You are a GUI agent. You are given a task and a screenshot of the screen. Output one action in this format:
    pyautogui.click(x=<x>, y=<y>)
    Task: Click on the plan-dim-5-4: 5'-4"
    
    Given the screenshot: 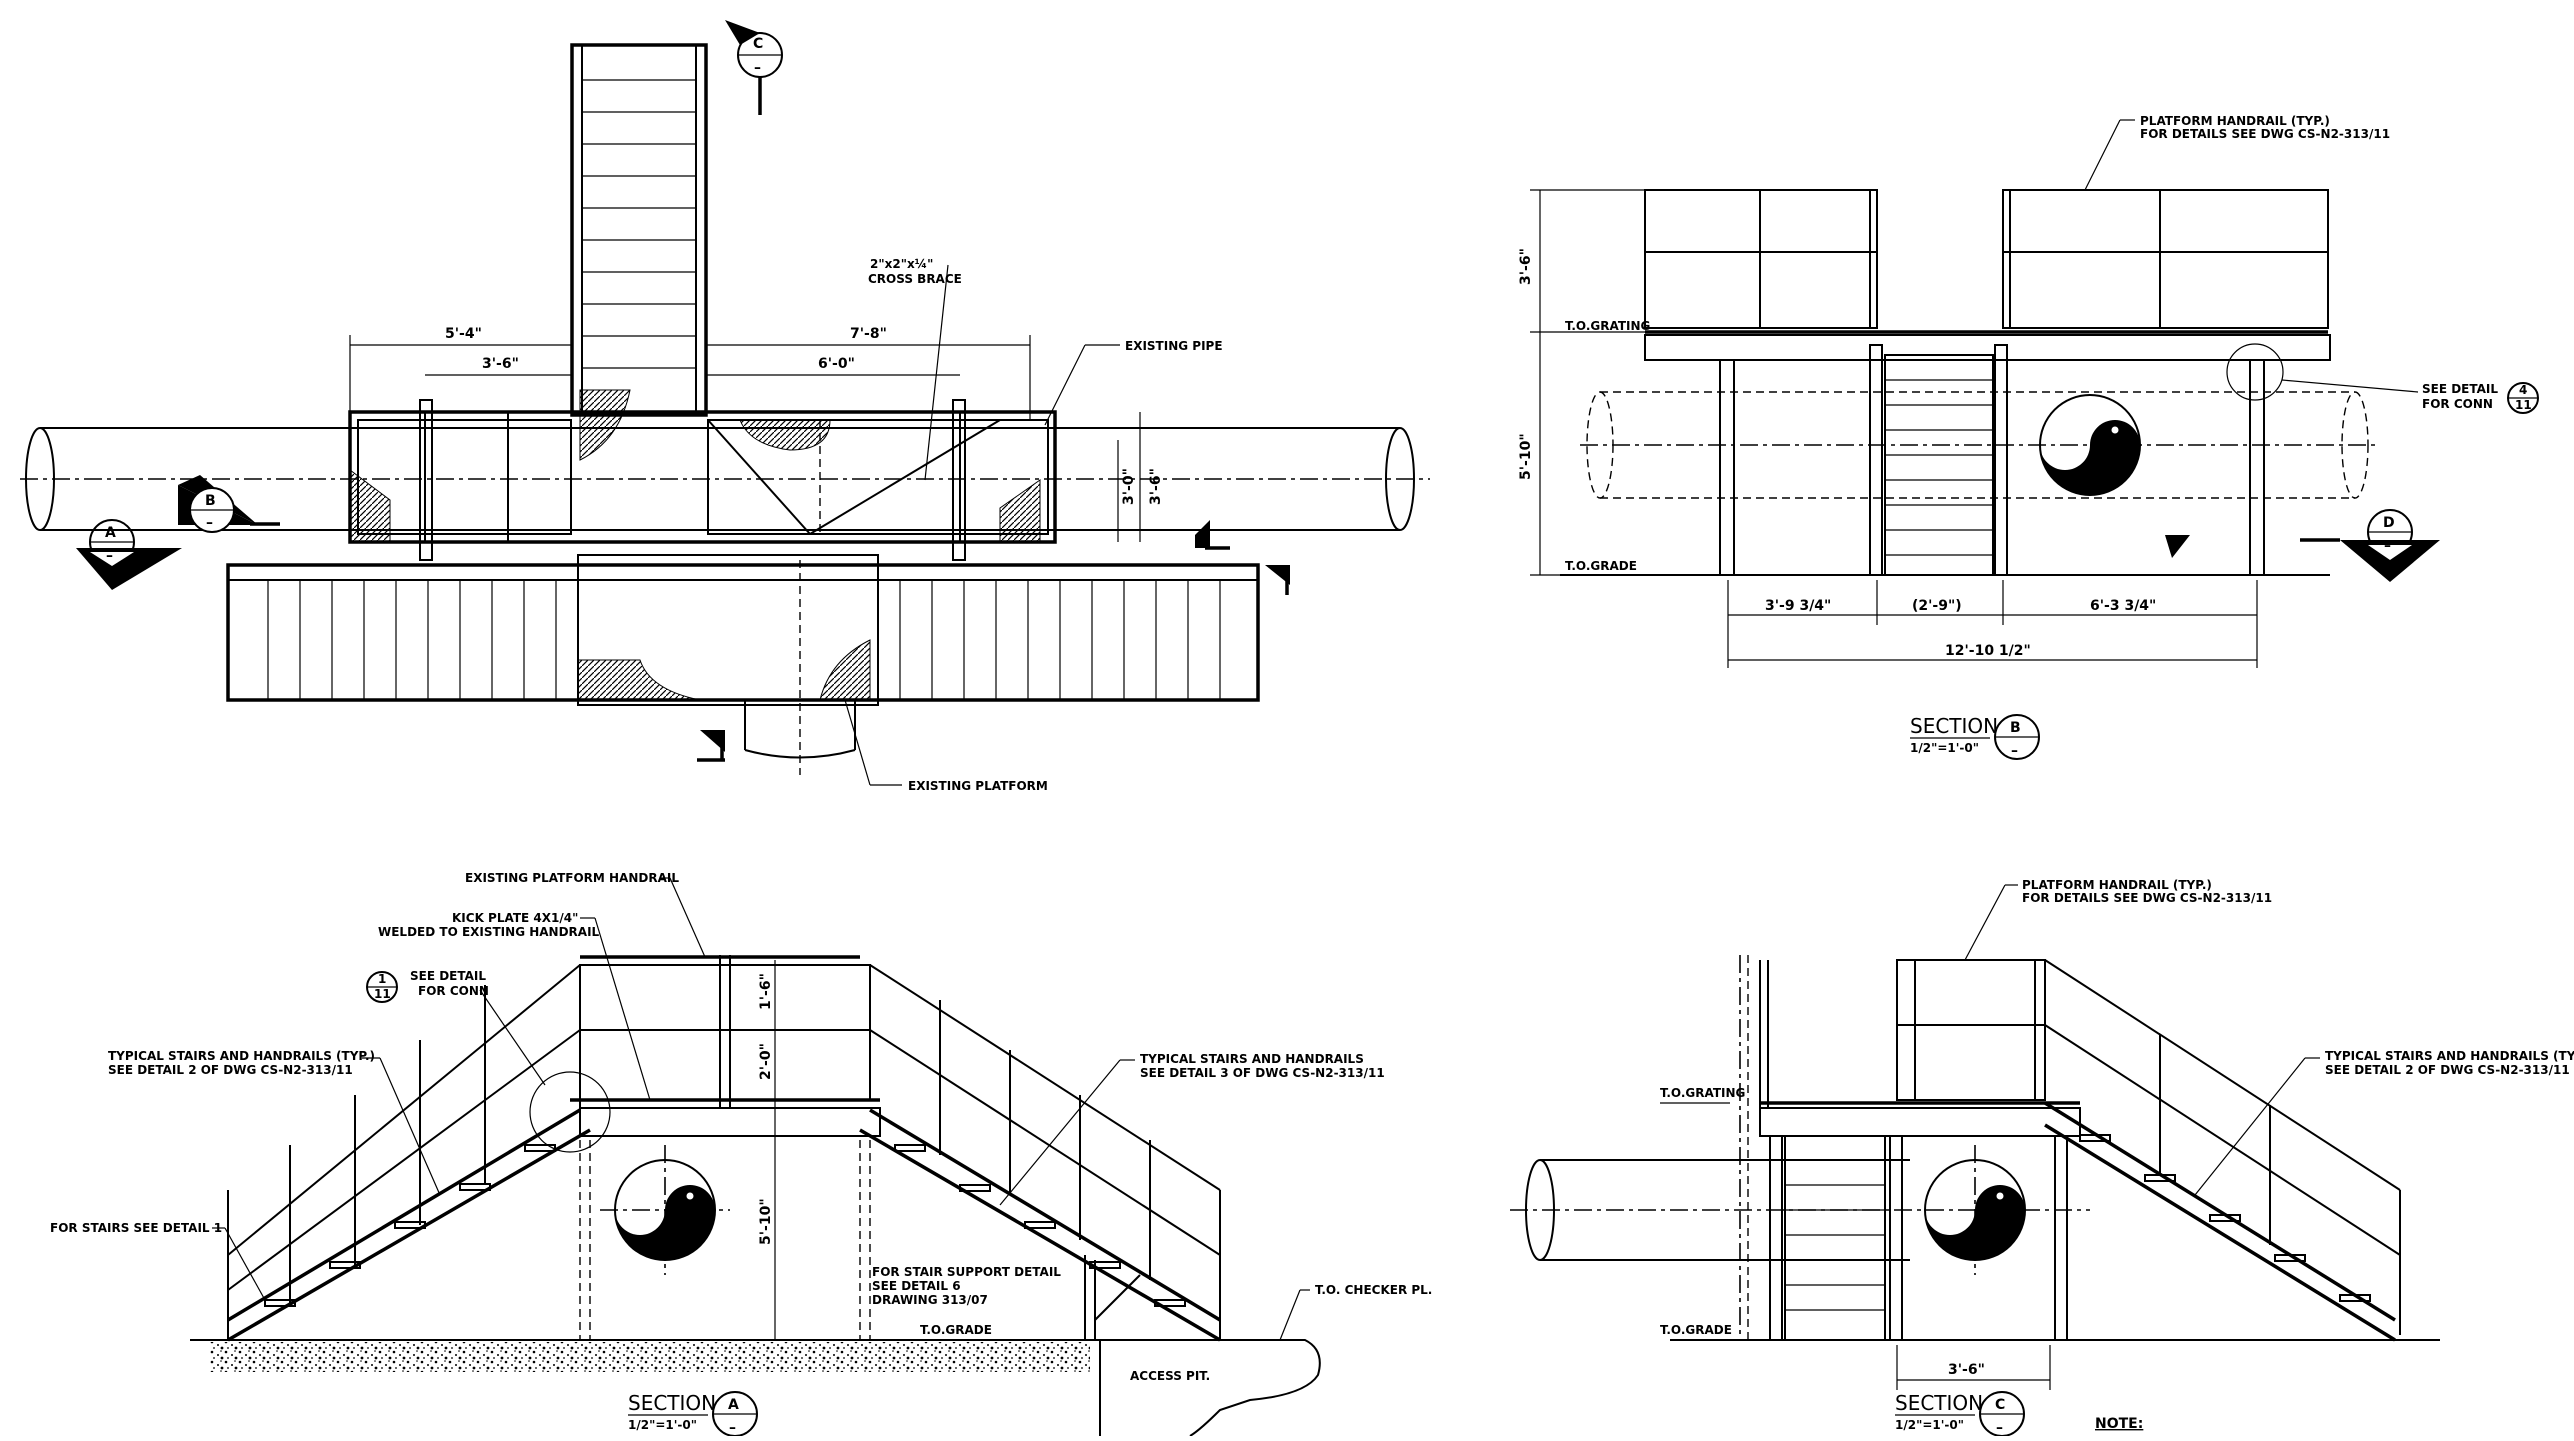 What is the action you would take?
    pyautogui.click(x=463, y=334)
    